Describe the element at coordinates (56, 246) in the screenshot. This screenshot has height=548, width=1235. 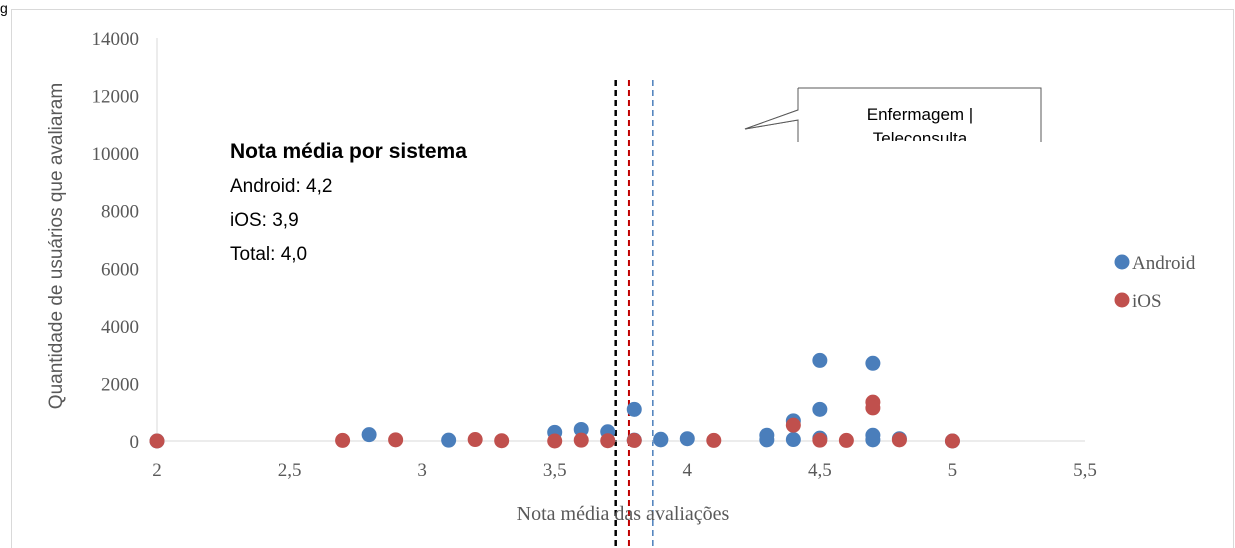
I see `y-axis-title: Quantidade de usuários que avaliaram` at that location.